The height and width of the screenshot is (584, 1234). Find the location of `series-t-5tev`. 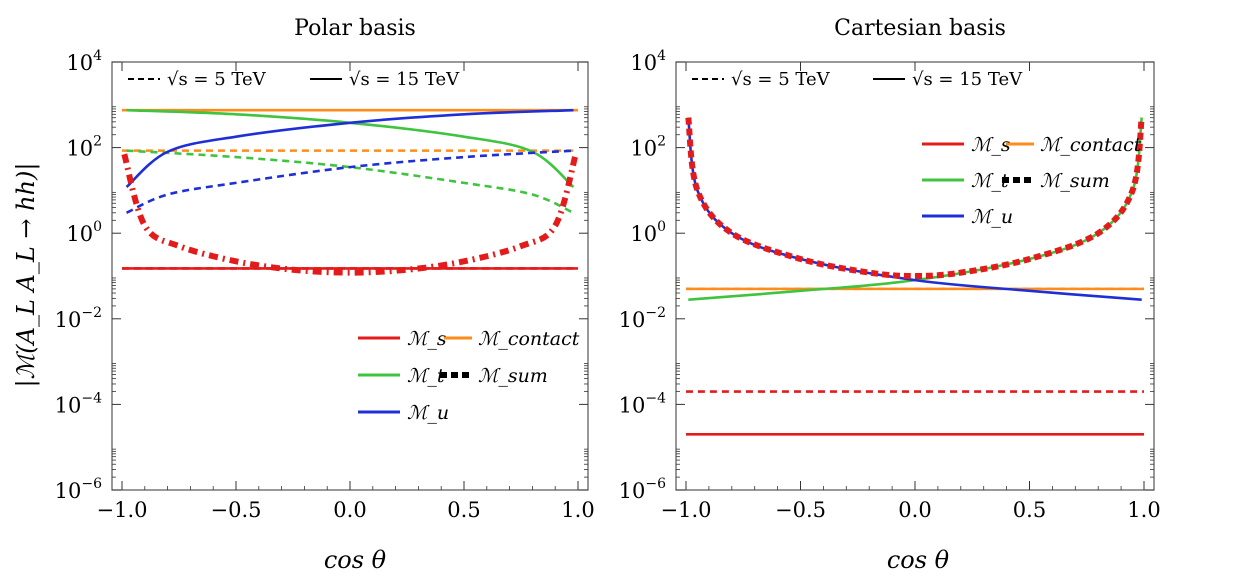

series-t-5tev is located at coordinates (350, 181).